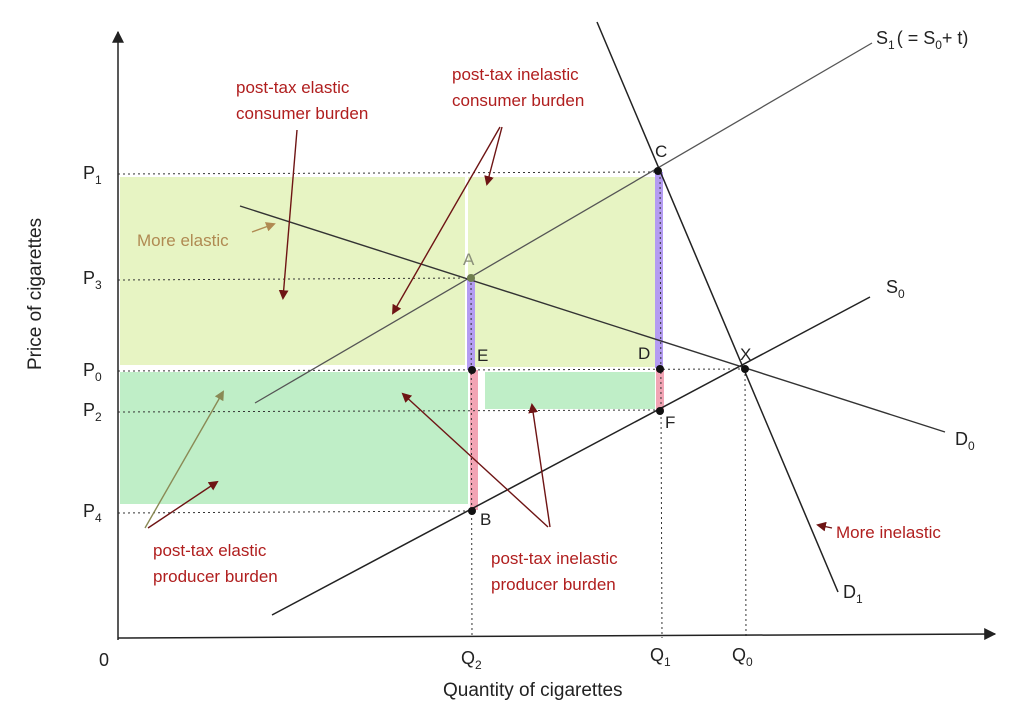  Describe the element at coordinates (965, 441) in the screenshot. I see `label-d0: D0` at that location.